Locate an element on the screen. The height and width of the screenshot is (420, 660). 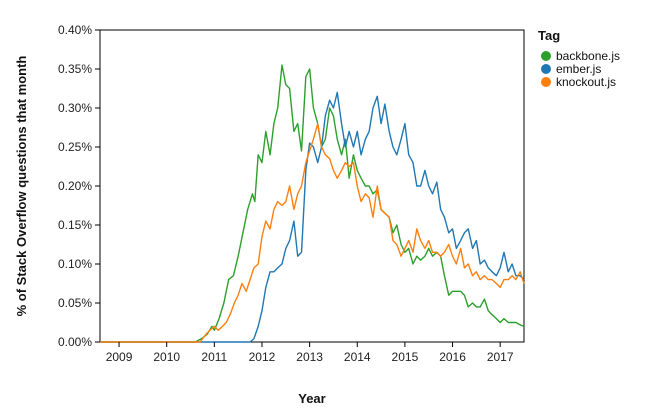
legend-swatch-ember-js is located at coordinates (546, 69).